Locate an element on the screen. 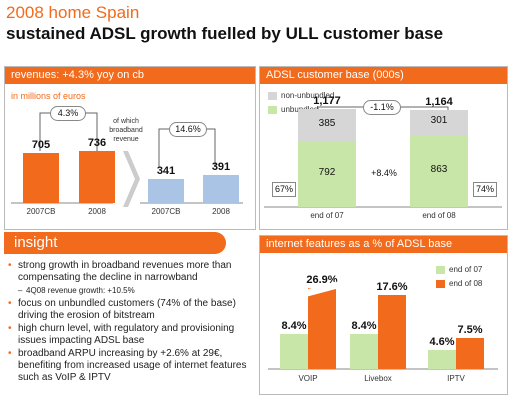 This screenshot has width=511, height=411. revenues-panel-header: revenues: +4.3% yoy on cb is located at coordinates (130, 75).